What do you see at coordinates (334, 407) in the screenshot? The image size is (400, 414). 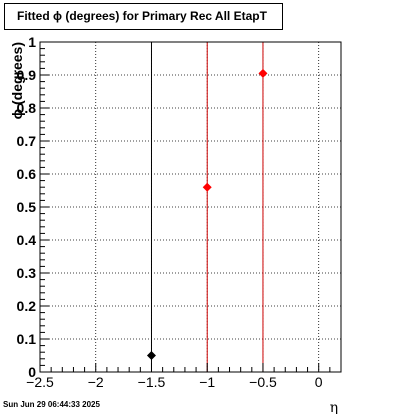 I see `x-axis-label: η` at bounding box center [334, 407].